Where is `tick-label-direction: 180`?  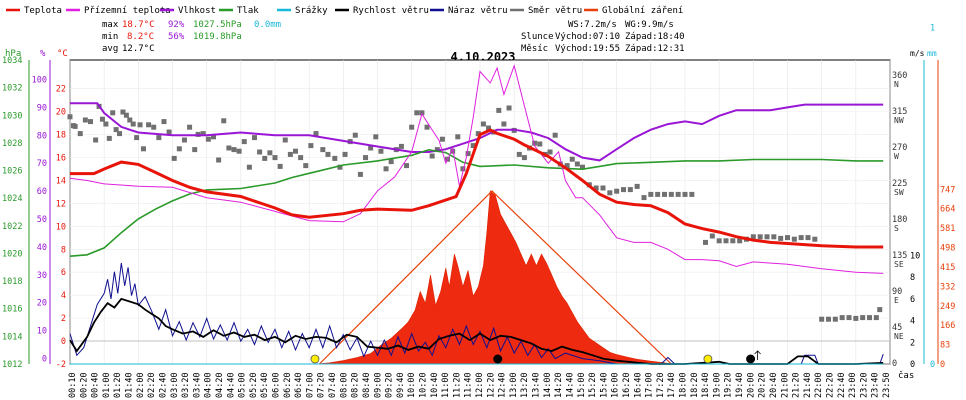 tick-label-direction: 180 is located at coordinates (899, 220).